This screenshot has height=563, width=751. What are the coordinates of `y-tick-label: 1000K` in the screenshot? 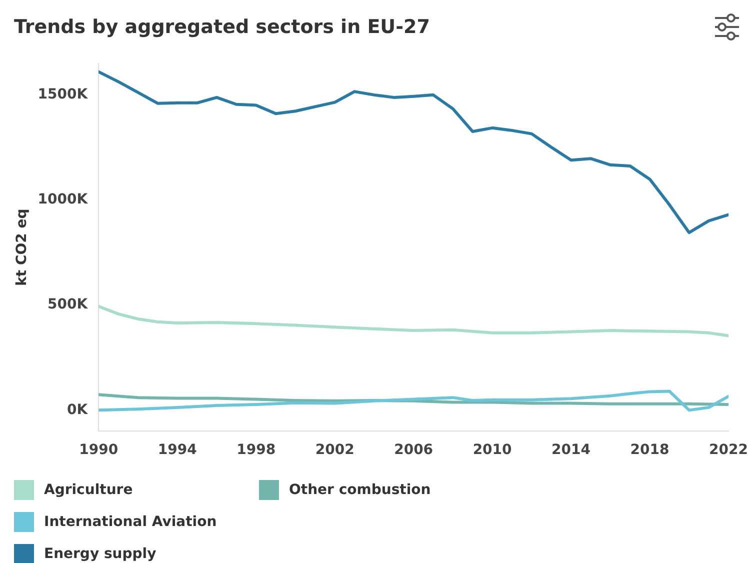 It's located at (63, 200).